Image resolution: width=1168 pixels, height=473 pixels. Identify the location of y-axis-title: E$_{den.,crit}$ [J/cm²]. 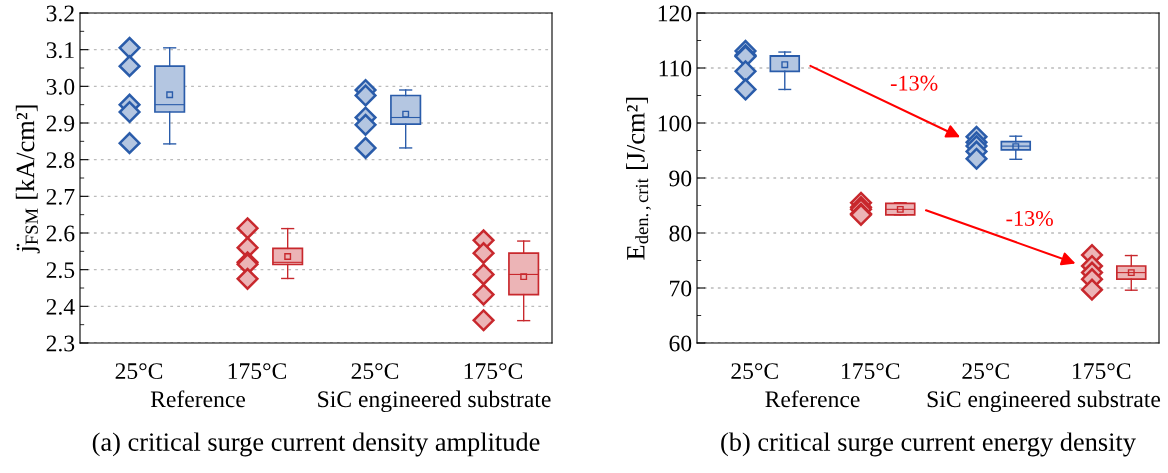
(638, 178).